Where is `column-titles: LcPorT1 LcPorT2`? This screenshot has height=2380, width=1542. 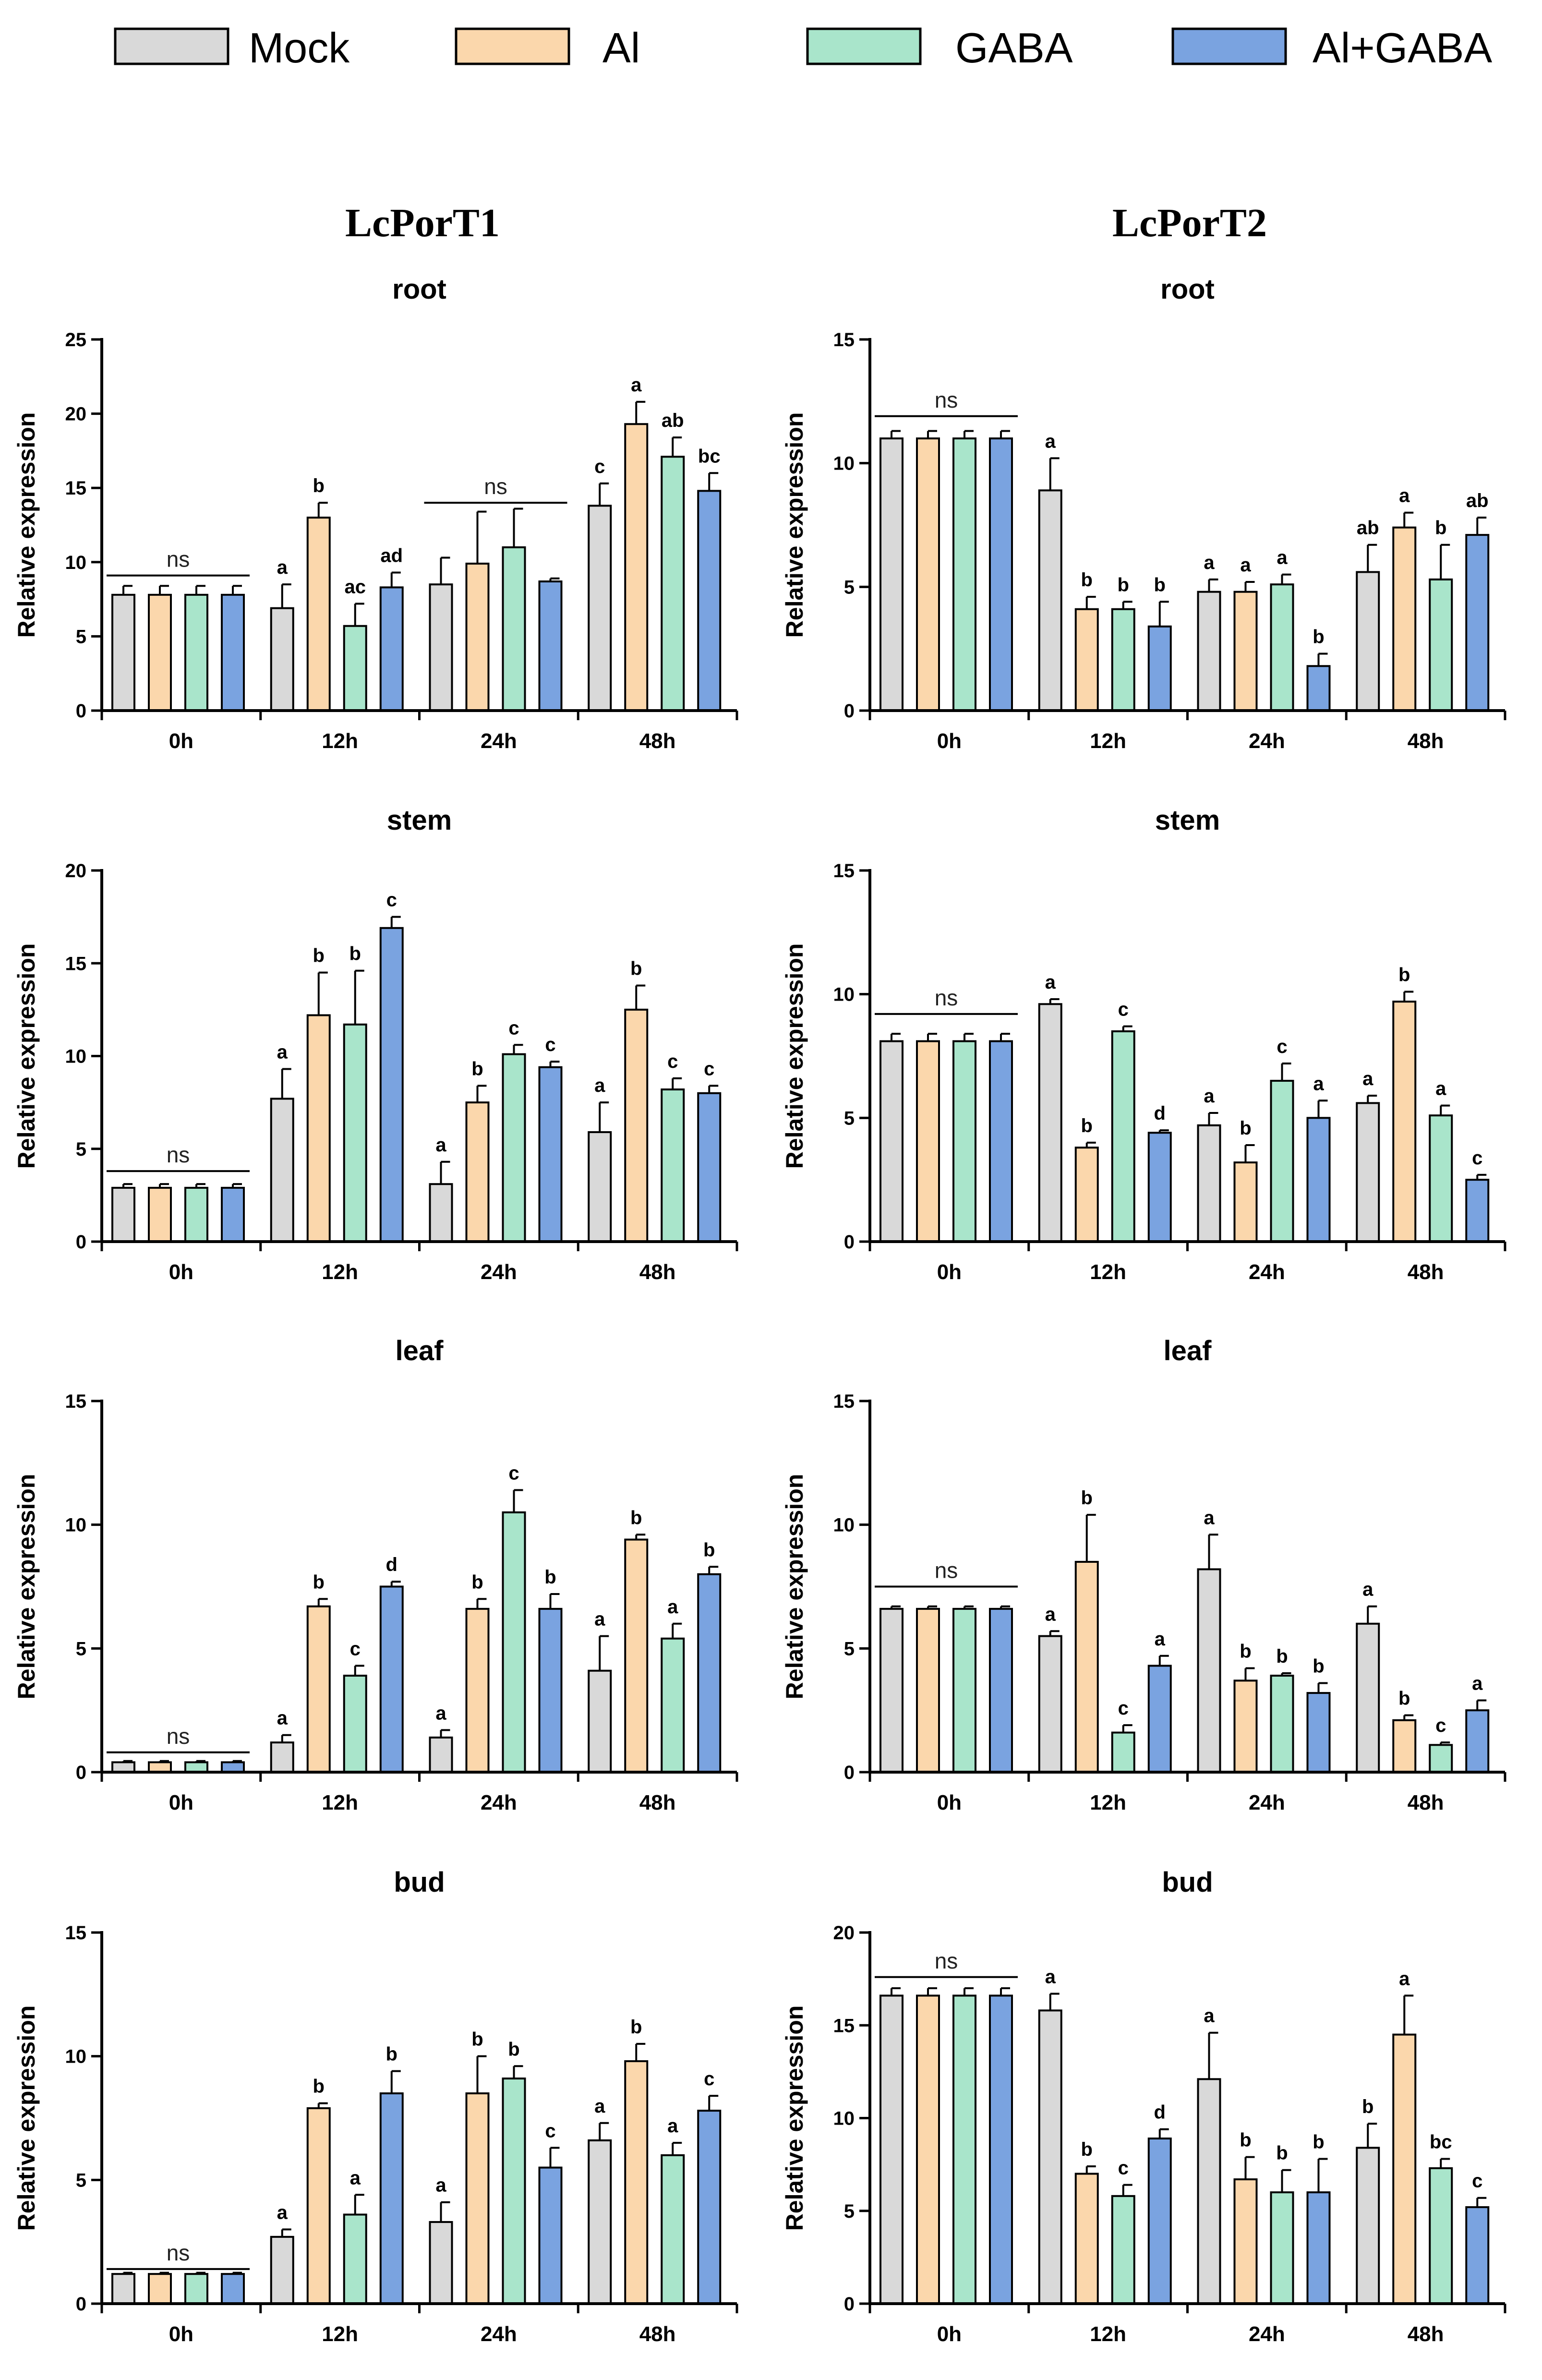 column-titles: LcPorT1 LcPorT2 is located at coordinates (806, 223).